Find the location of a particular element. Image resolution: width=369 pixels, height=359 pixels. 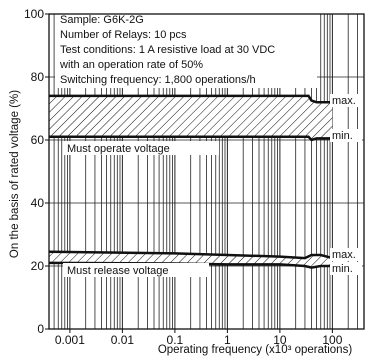

x-tick-label: 1 is located at coordinates (227, 340).